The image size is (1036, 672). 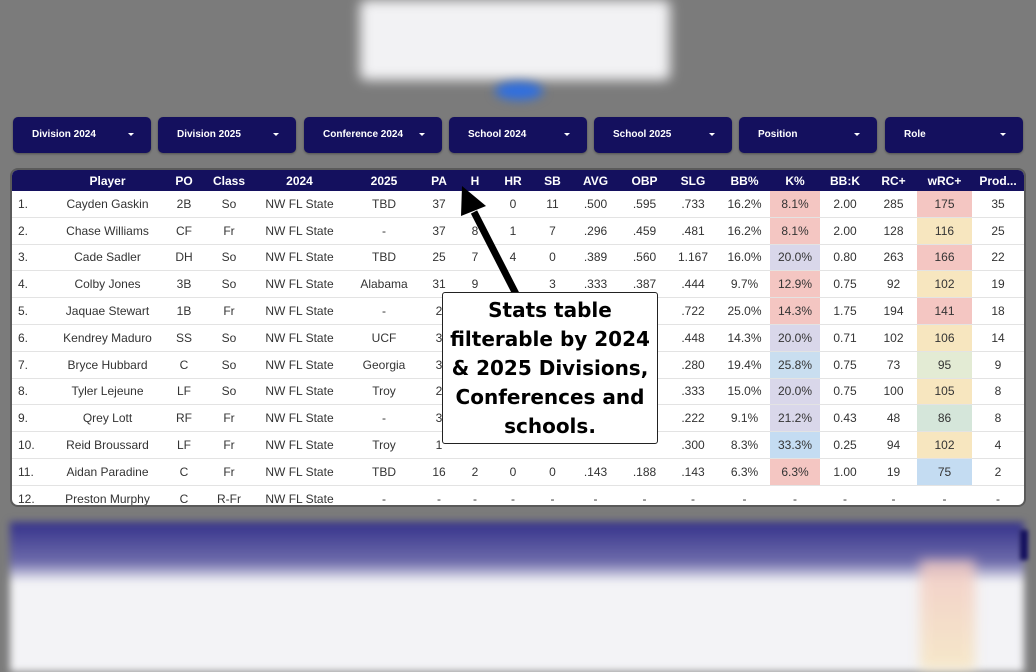 I want to click on table-cell: Reid Broussard, so click(x=107, y=445).